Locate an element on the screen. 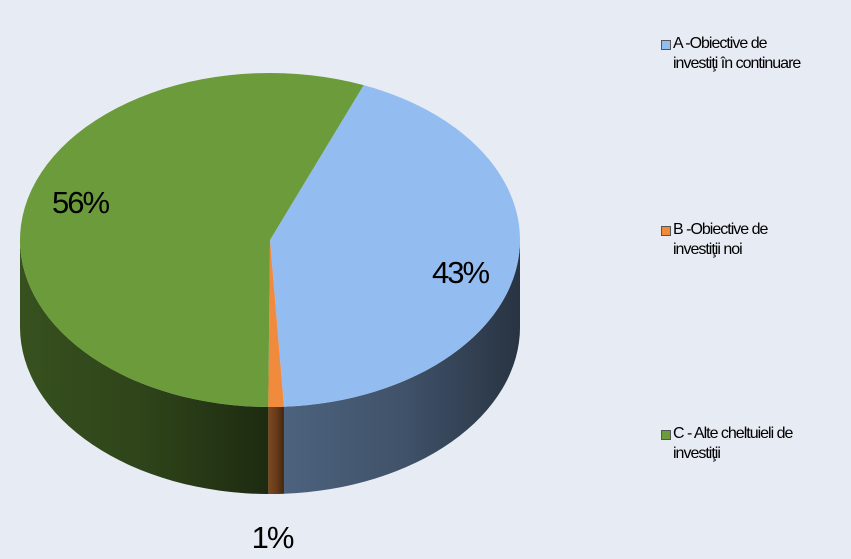 This screenshot has width=851, height=559. legend-label: B -Obiective de investiţii noi is located at coordinates (720, 239).